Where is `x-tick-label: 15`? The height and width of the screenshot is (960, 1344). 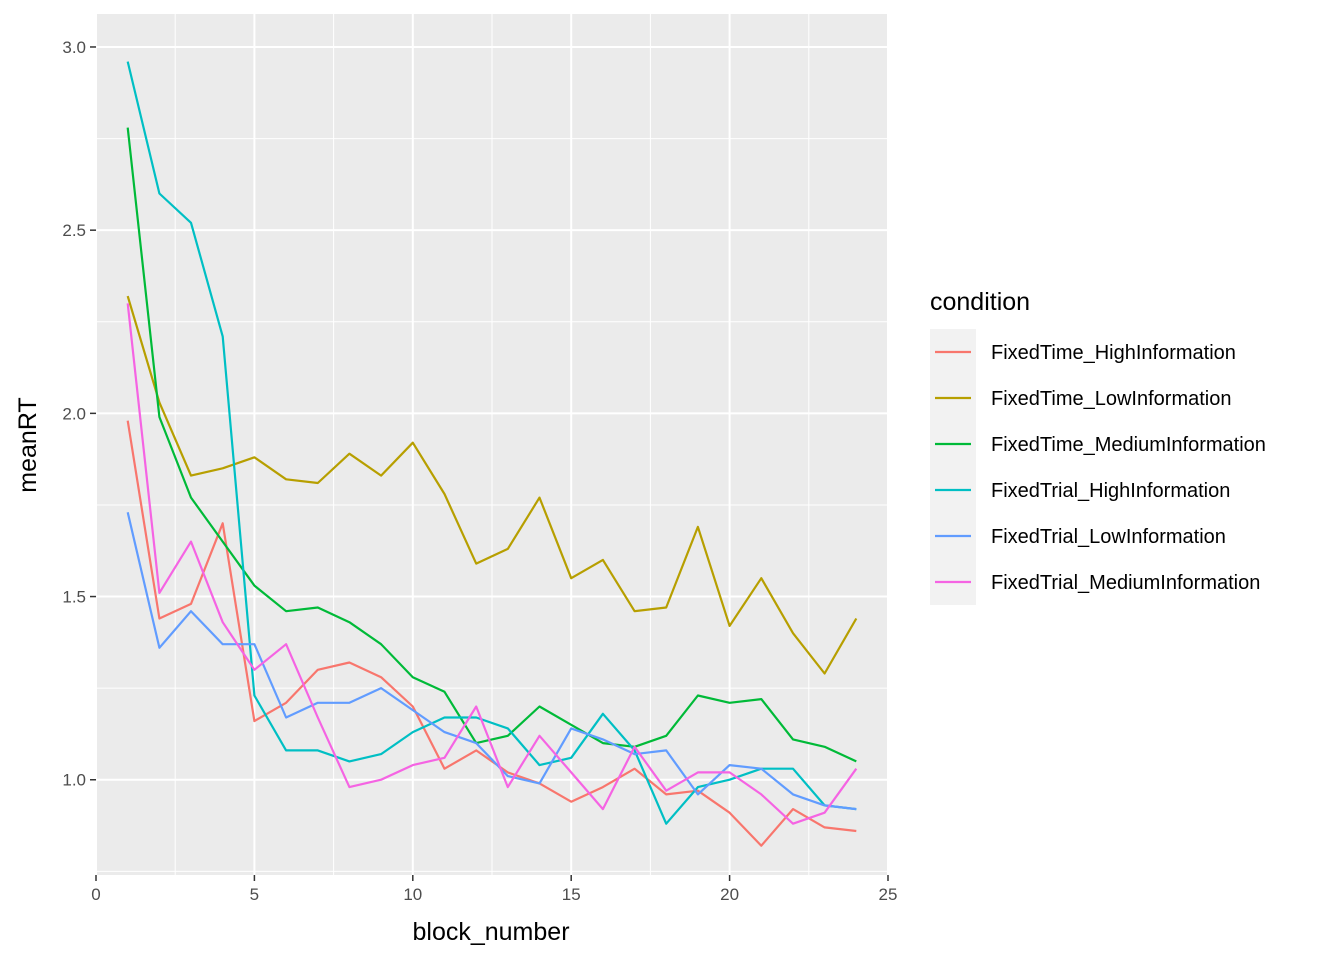 x-tick-label: 15 is located at coordinates (571, 894).